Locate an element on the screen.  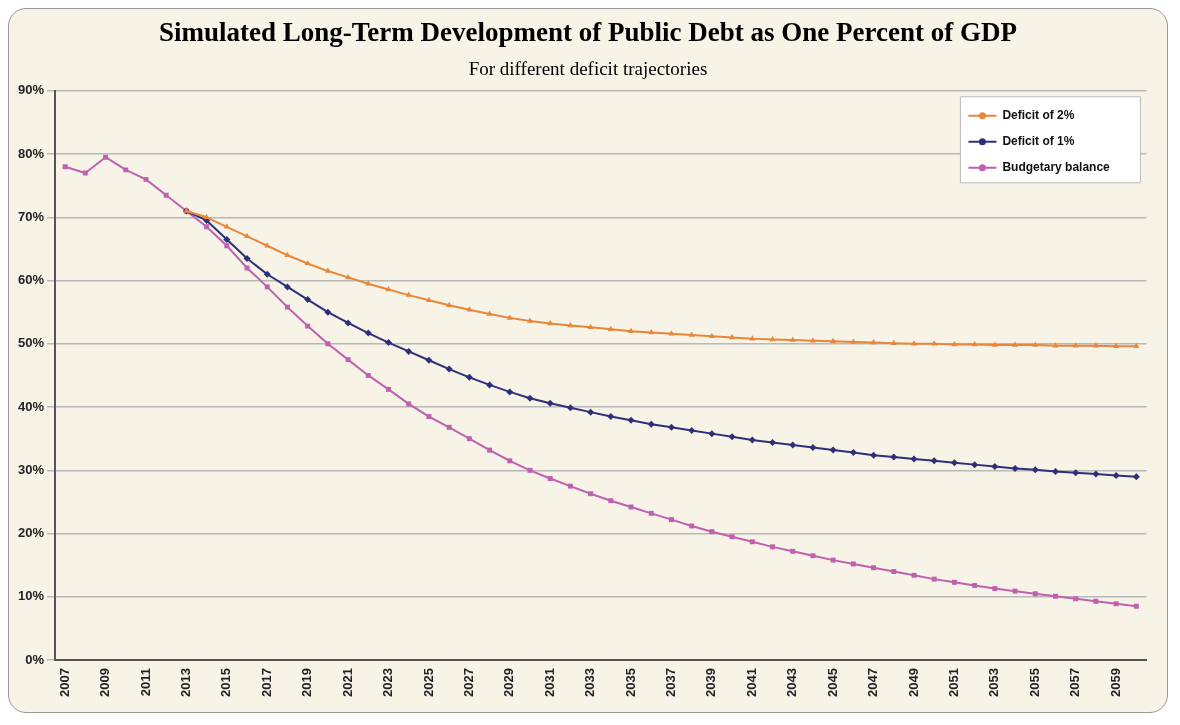
x-tick-label: 2025 is located at coordinates (428, 682).